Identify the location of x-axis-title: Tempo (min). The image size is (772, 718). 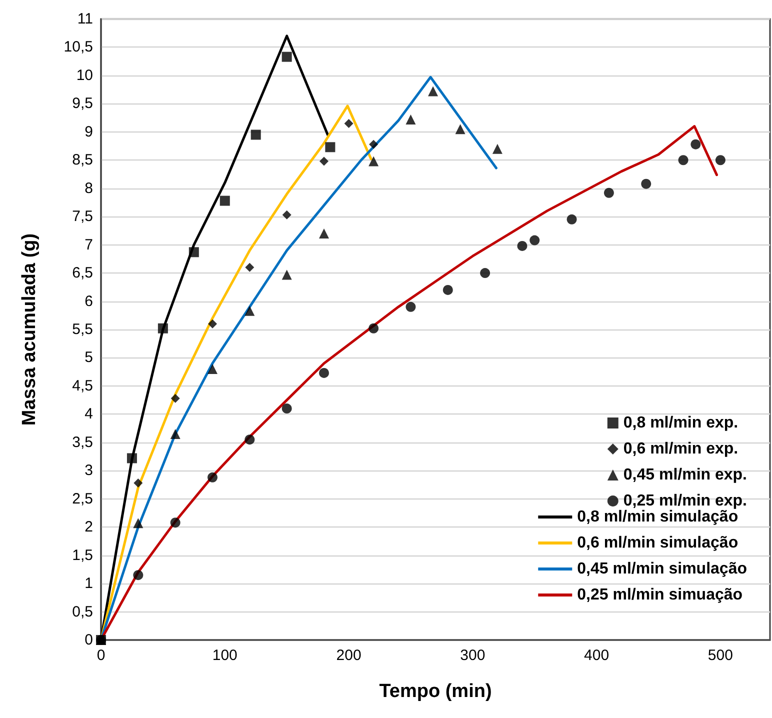
(435, 691).